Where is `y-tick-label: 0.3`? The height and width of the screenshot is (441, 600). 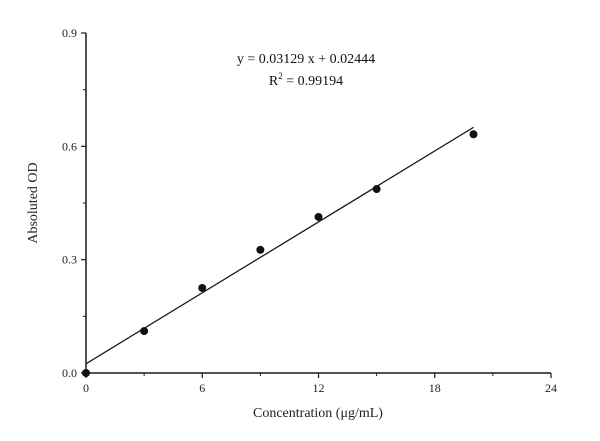 y-tick-label: 0.3 is located at coordinates (69, 260).